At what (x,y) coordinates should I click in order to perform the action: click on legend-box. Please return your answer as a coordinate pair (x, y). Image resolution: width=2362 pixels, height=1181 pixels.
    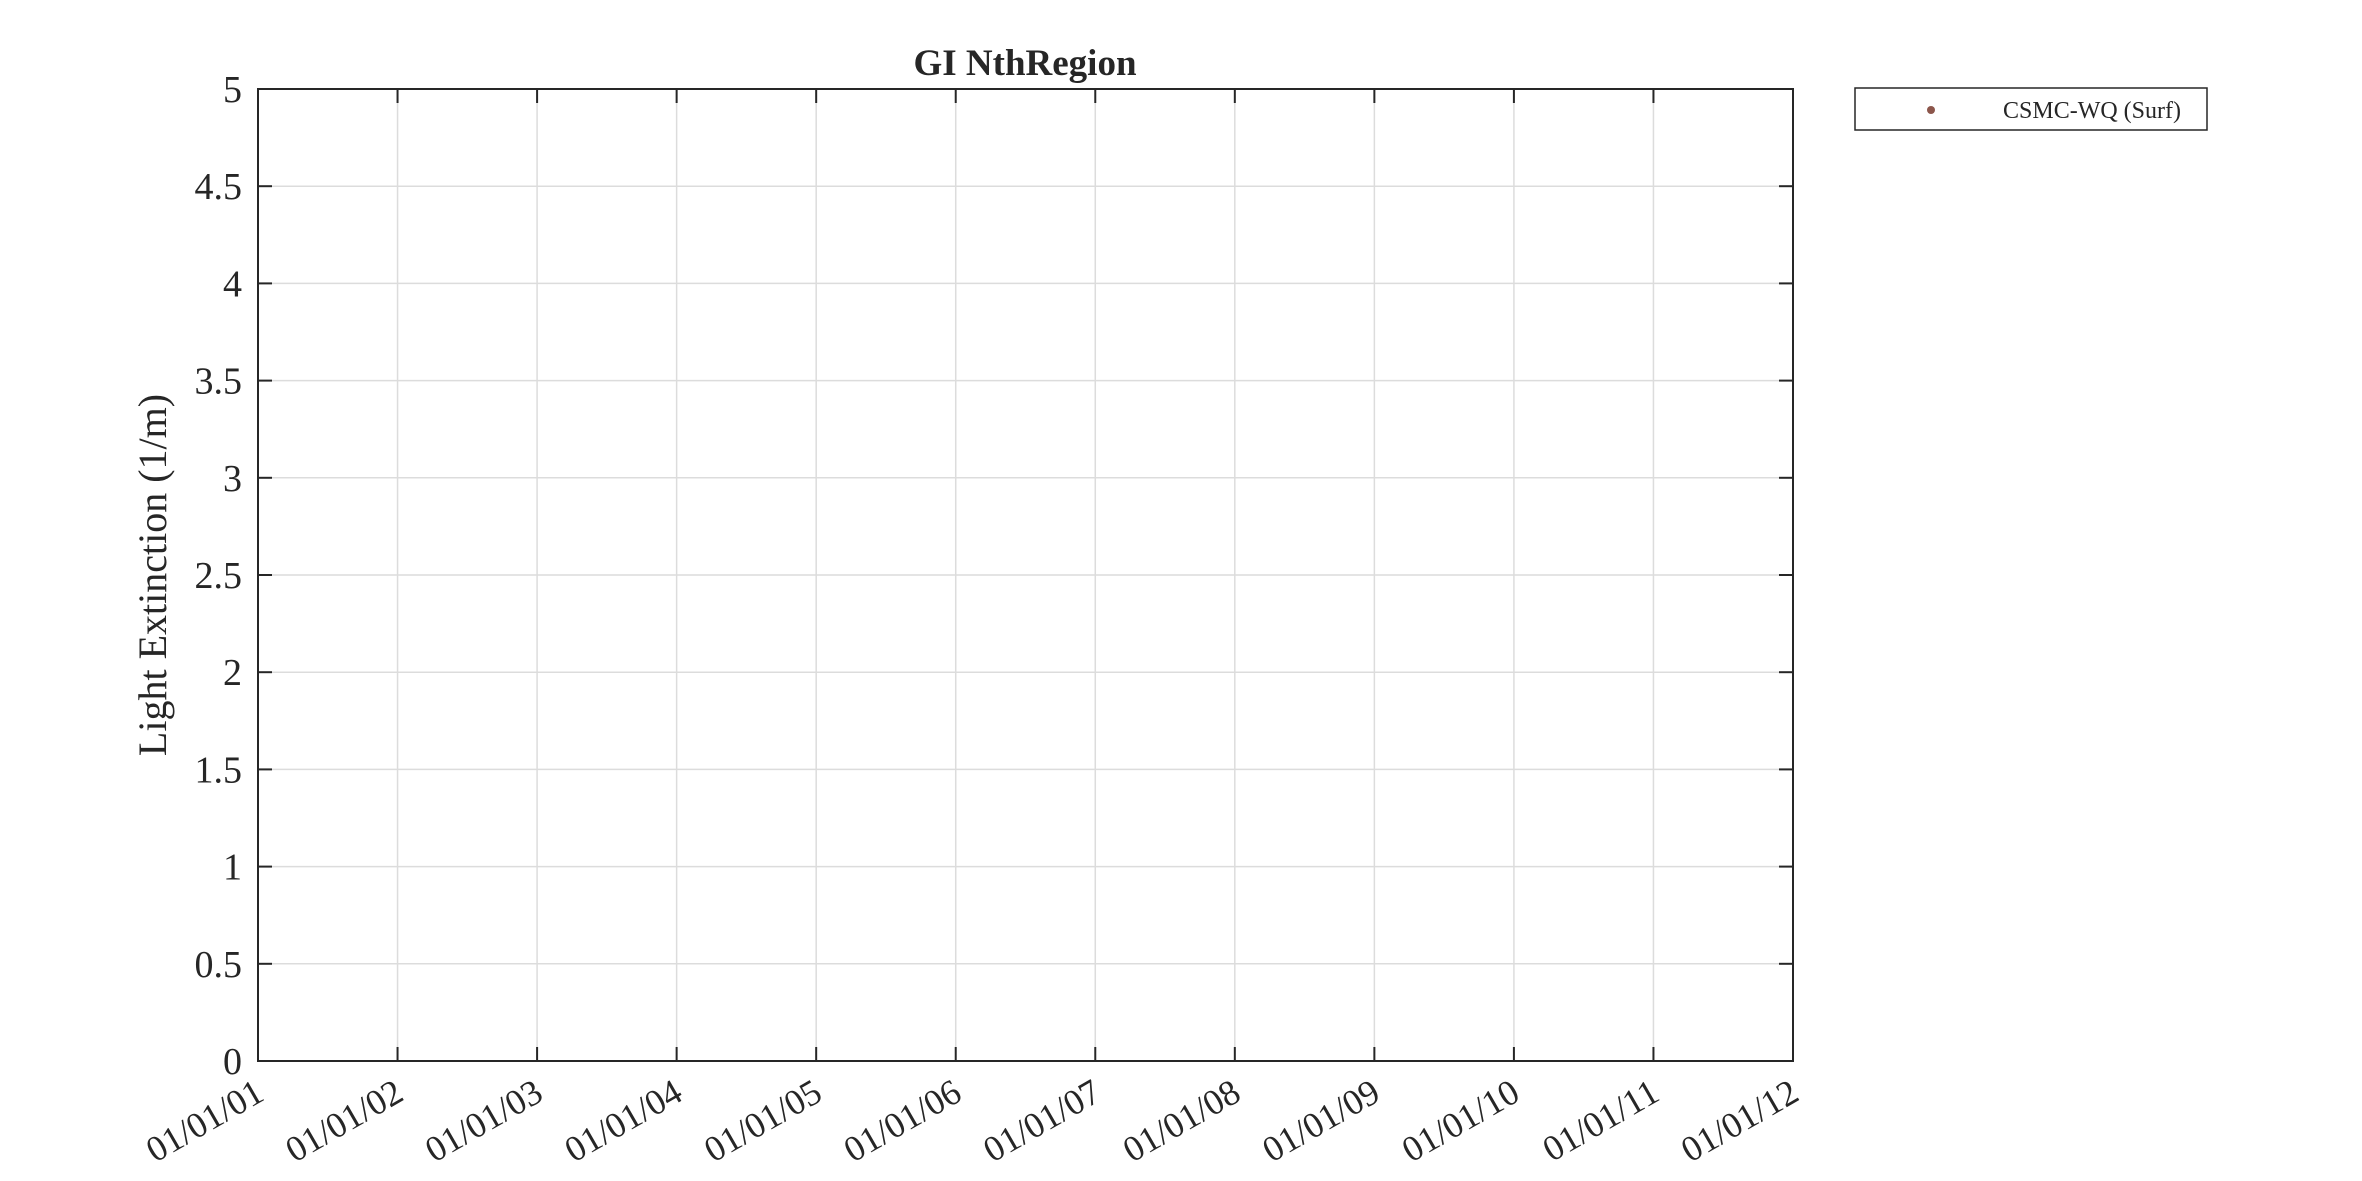
    Looking at the image, I should click on (2031, 109).